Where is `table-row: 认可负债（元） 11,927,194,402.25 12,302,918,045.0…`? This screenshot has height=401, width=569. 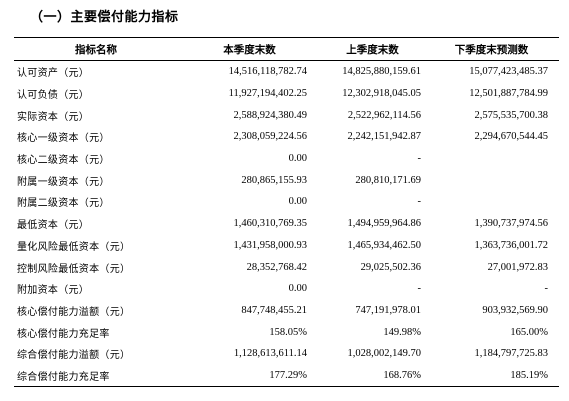 table-row: 认可负债（元） 11,927,194,402.25 12,302,918,045.0… is located at coordinates (286, 94).